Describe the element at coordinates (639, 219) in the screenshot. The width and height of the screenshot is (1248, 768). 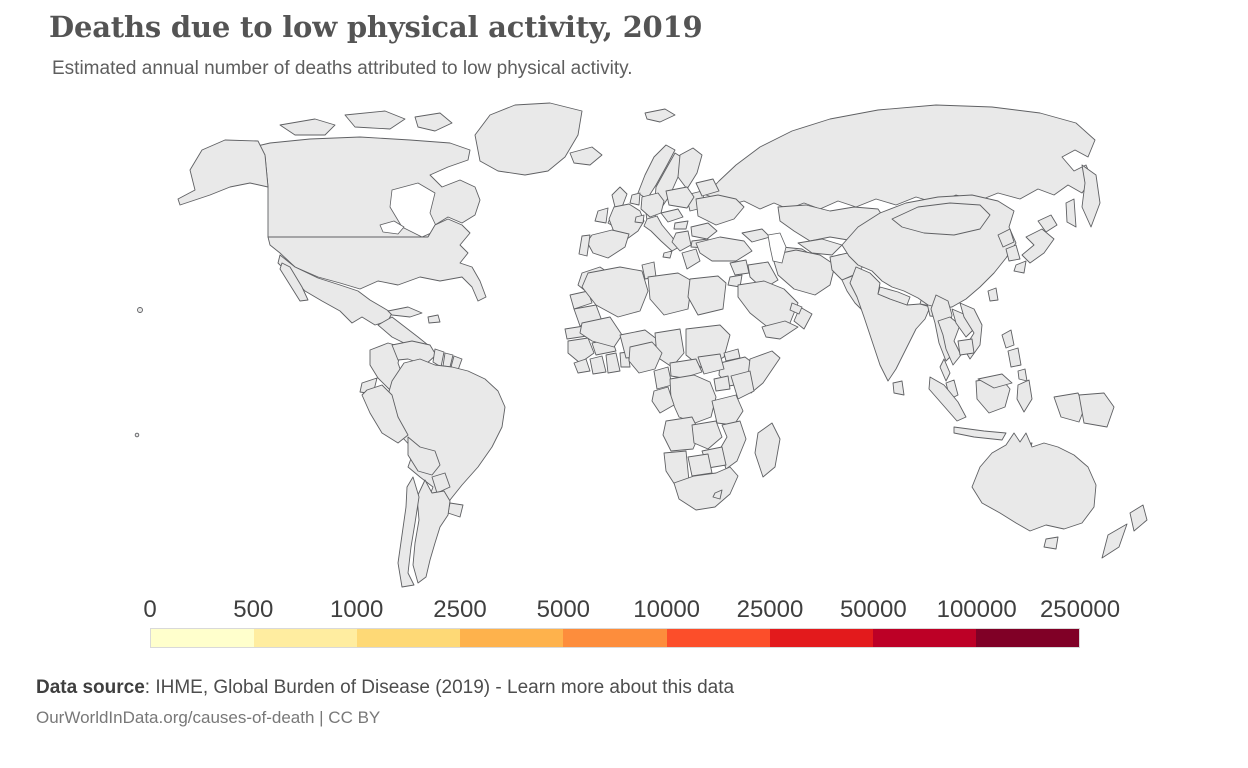
I see `country-switzerland` at that location.